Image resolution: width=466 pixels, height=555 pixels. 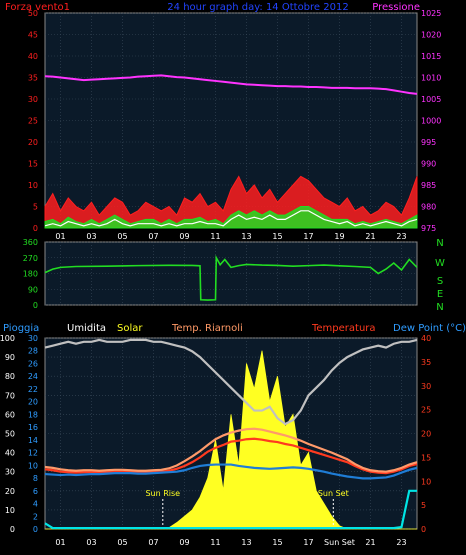 I want to click on x-axis-tick-label: 19, so click(x=339, y=236).